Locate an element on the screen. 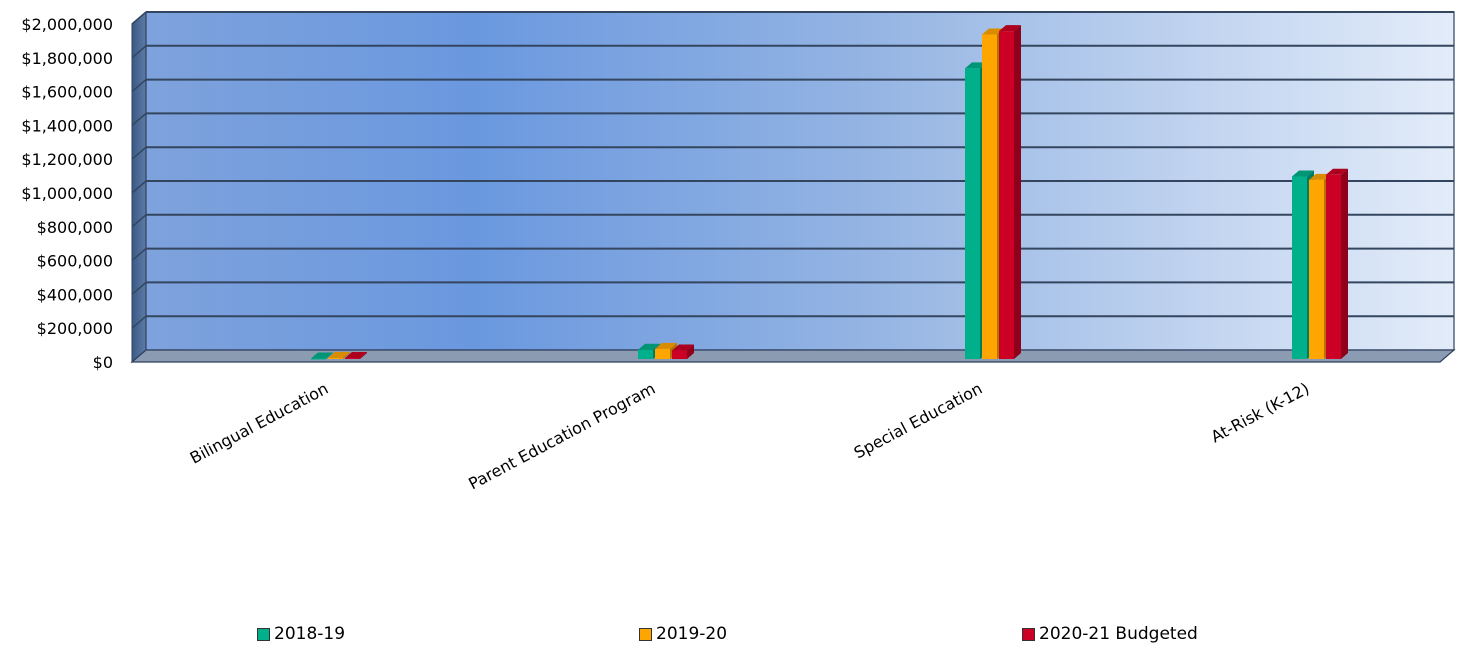 This screenshot has width=1462, height=648. x-tick-label: Special Education is located at coordinates (918, 421).